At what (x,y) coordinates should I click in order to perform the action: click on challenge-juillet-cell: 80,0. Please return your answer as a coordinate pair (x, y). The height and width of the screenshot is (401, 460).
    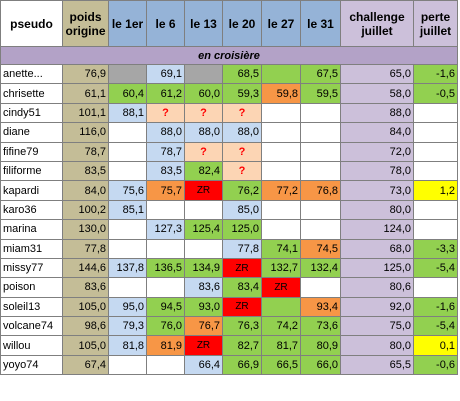
    Looking at the image, I should click on (377, 345).